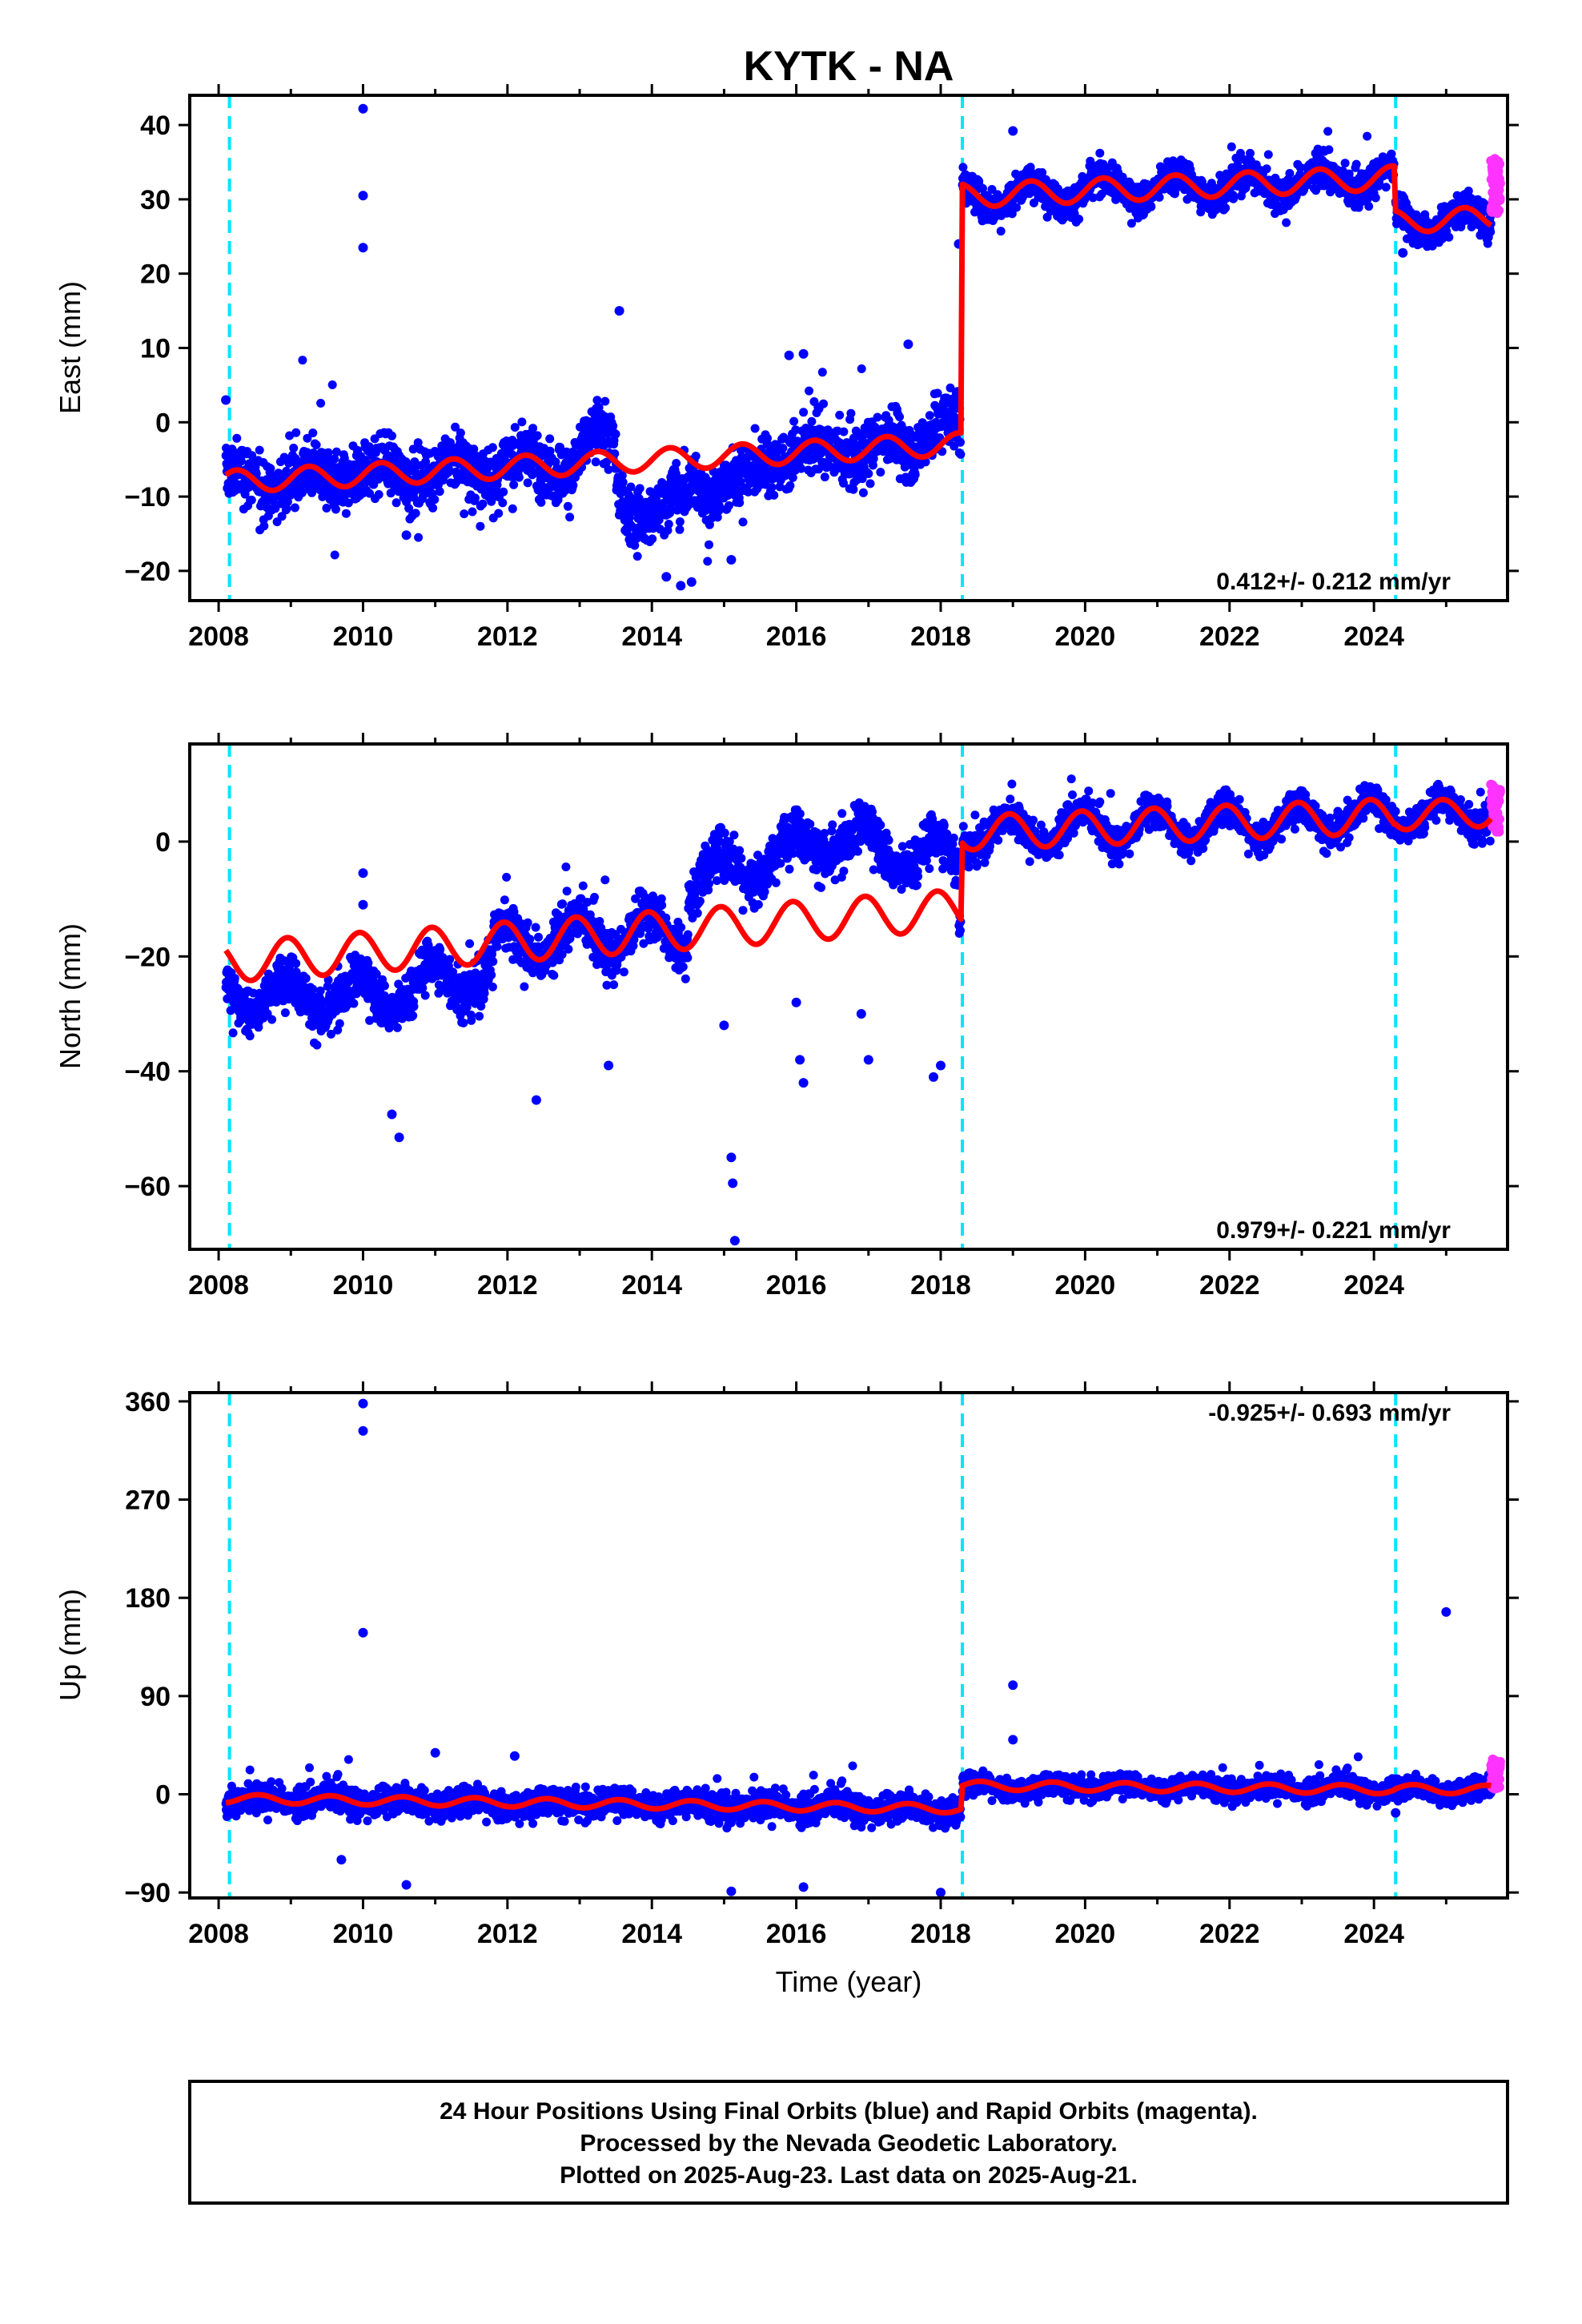 The height and width of the screenshot is (2324, 1582). I want to click on x-tick-label: 2008, so click(218, 636).